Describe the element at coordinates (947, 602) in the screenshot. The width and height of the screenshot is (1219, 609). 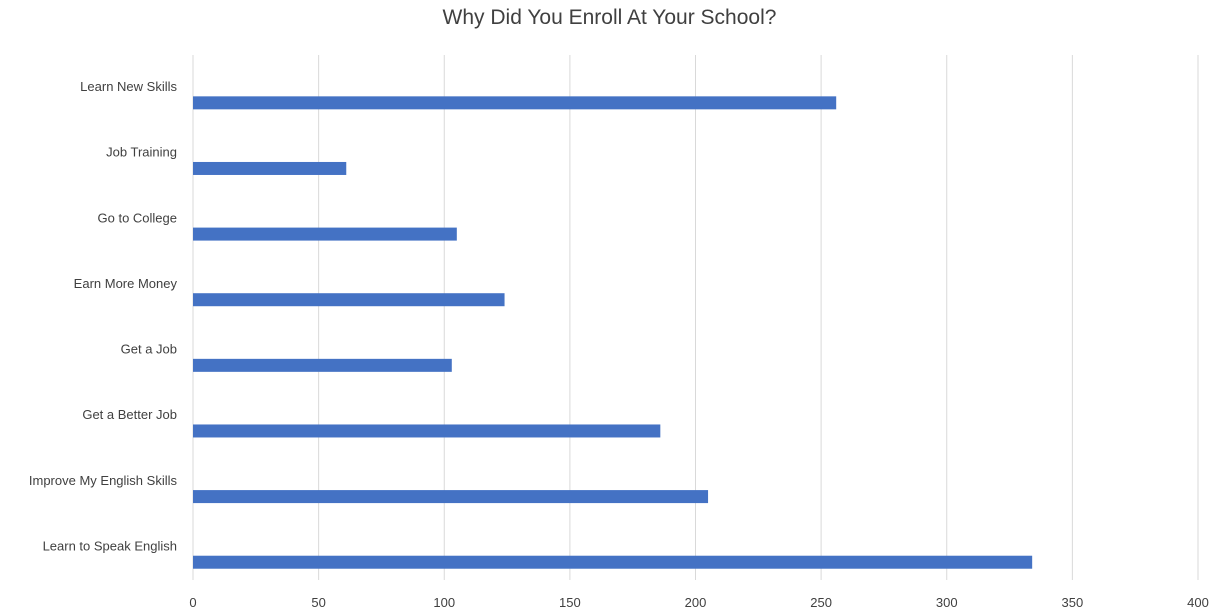
I see `x-tick-label: 300` at that location.